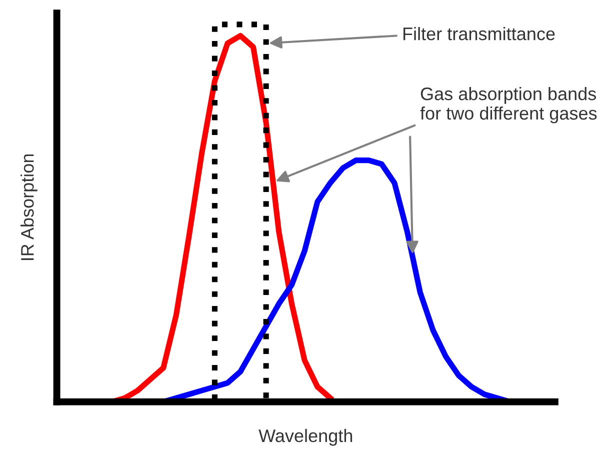 Image resolution: width=598 pixels, height=452 pixels. Describe the element at coordinates (508, 105) in the screenshot. I see `annotation: Gas absorption bands for two different gases` at that location.